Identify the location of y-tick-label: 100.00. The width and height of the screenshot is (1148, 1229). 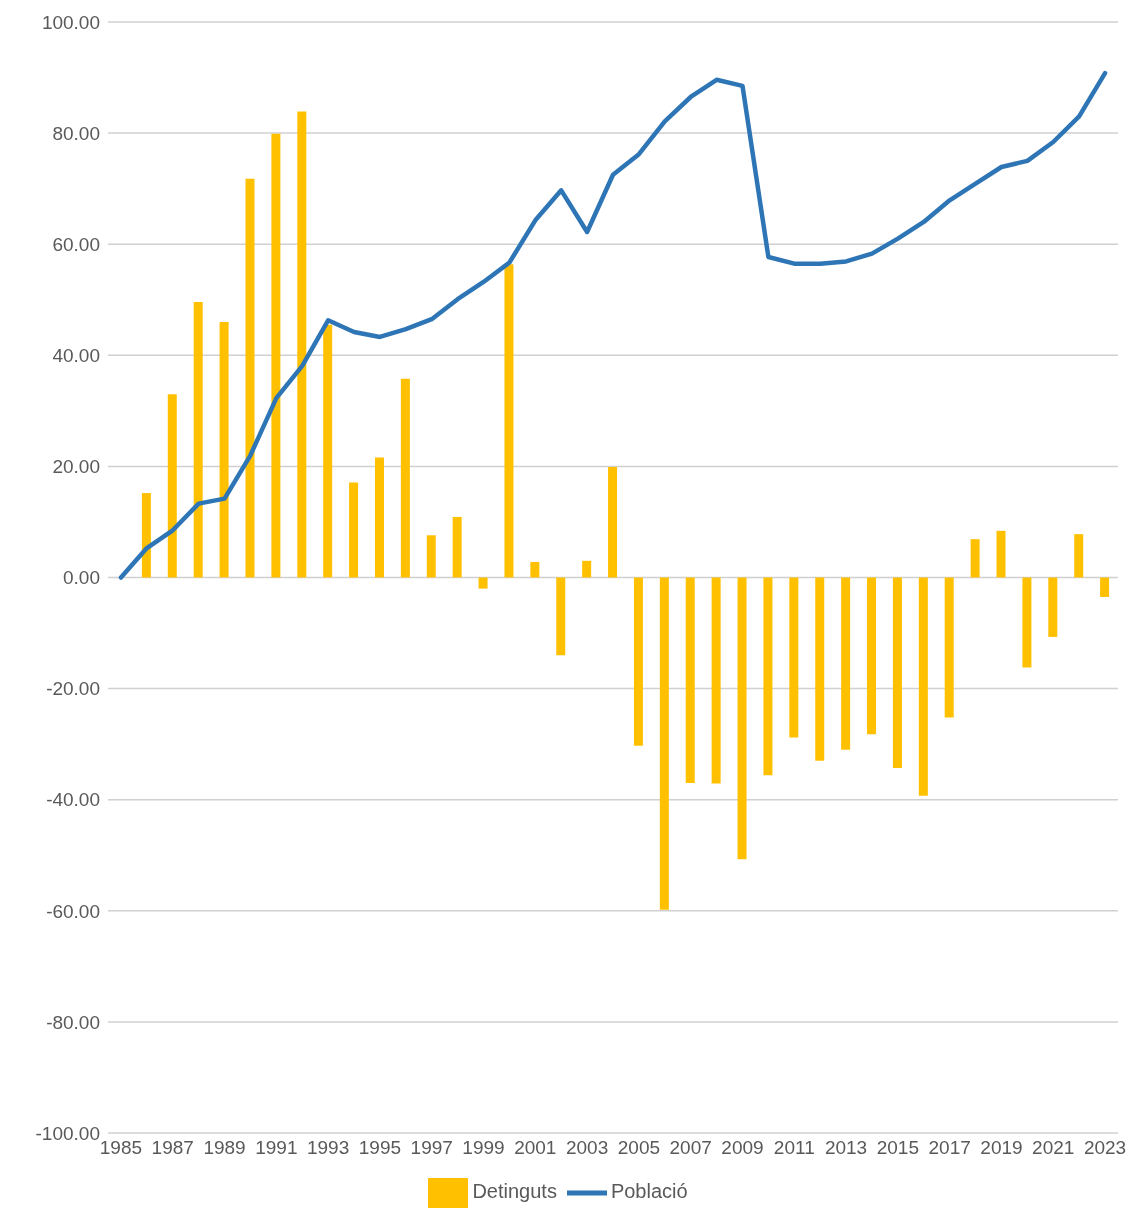
(70, 22).